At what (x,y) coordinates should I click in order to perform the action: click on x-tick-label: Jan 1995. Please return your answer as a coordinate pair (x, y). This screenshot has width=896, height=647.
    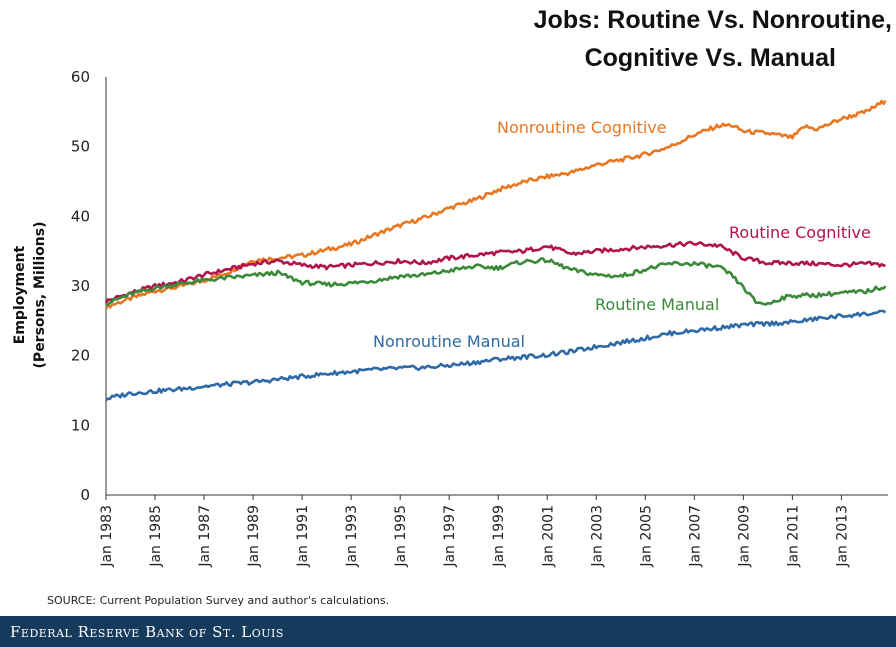
    Looking at the image, I should click on (401, 536).